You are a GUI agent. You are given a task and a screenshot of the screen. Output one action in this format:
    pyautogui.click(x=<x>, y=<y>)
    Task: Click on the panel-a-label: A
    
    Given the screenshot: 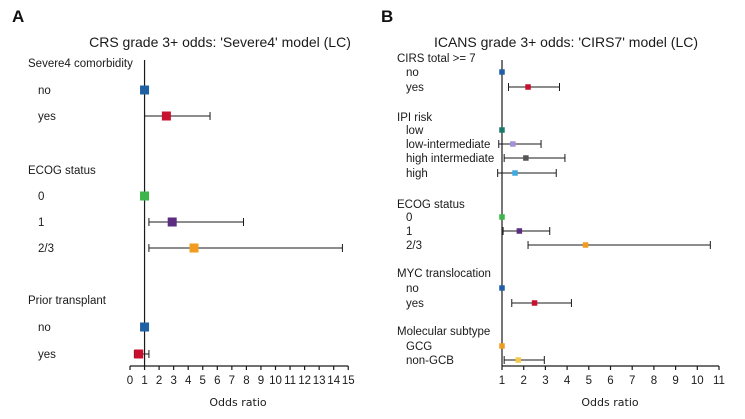 What is the action you would take?
    pyautogui.click(x=18, y=16)
    